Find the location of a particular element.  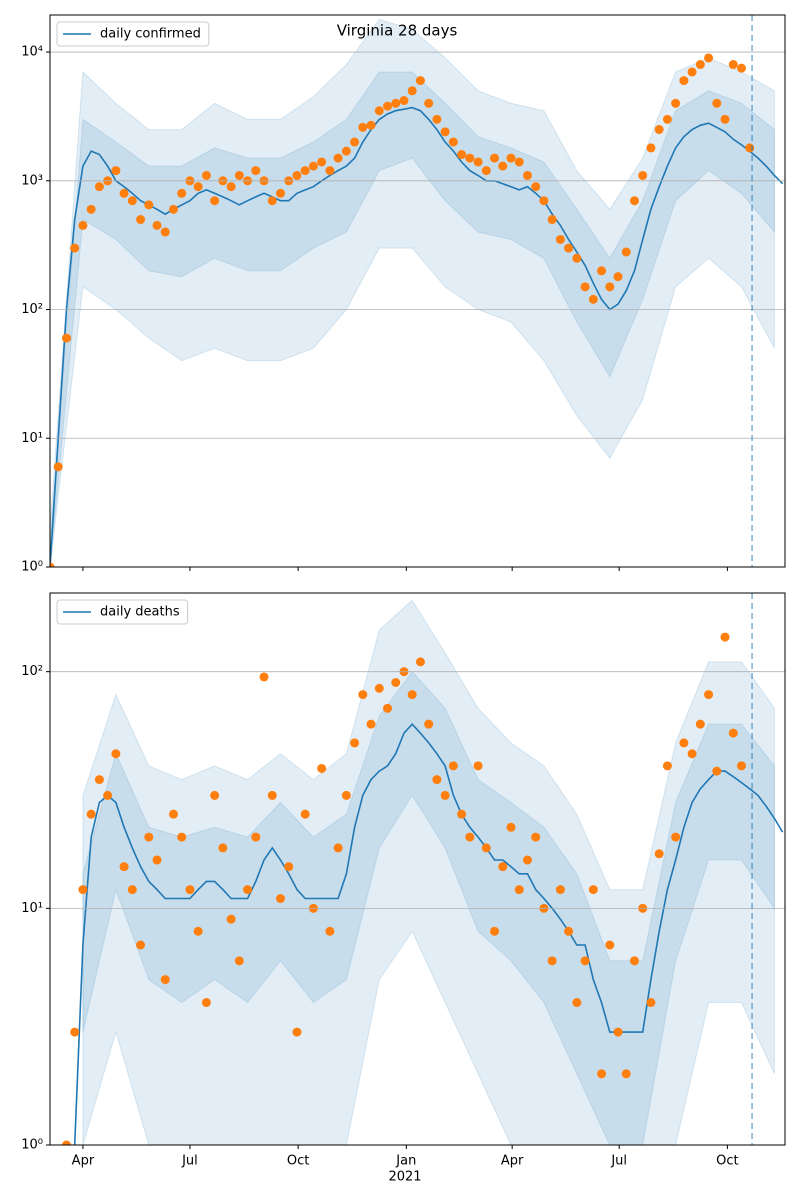

legend: daily deaths is located at coordinates (122, 612).